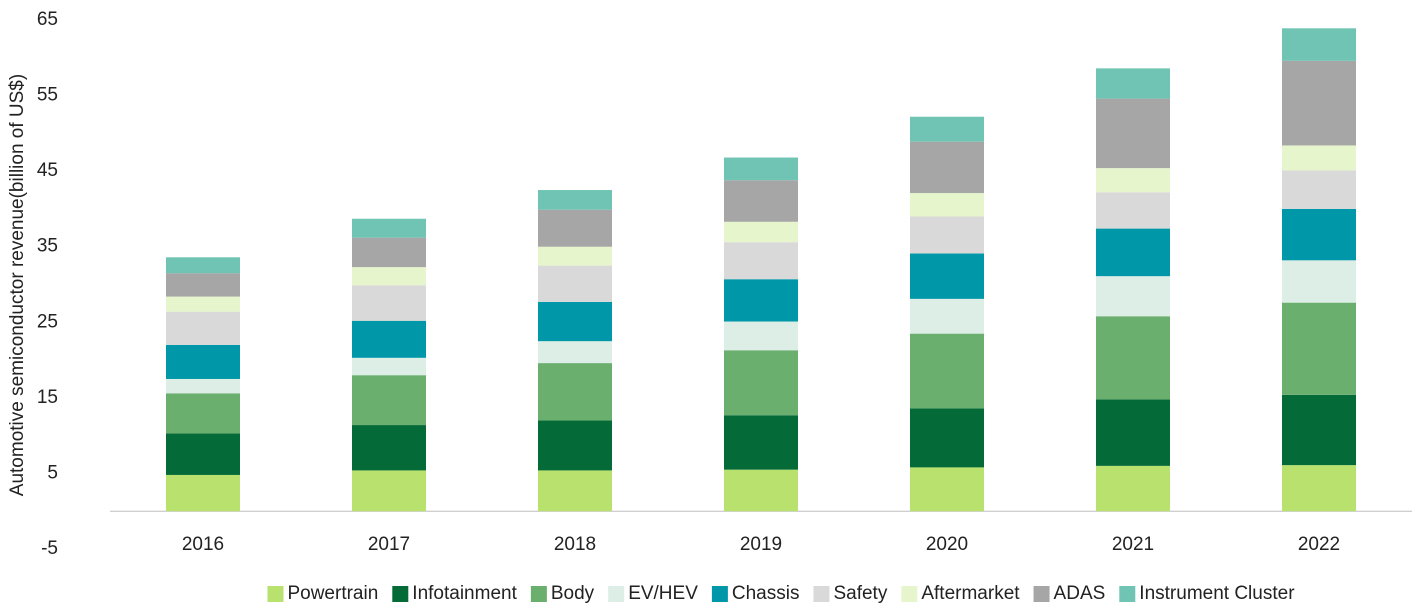 The image size is (1417, 606). Describe the element at coordinates (332, 593) in the screenshot. I see `legend-label: Powertrain` at that location.